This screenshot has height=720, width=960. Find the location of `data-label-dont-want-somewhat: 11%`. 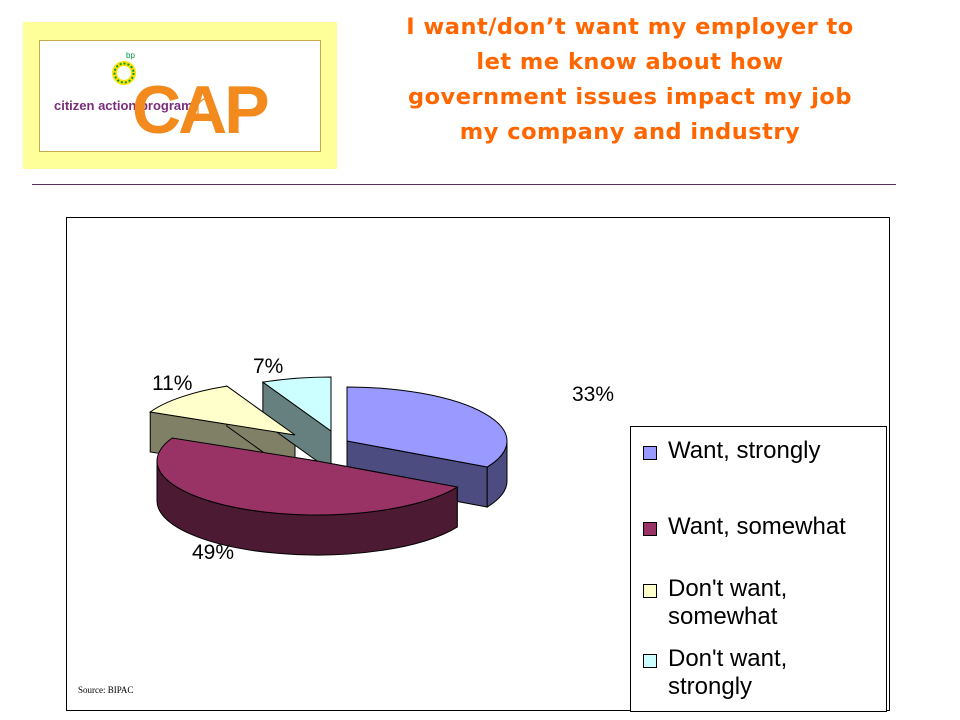

data-label-dont-want-somewhat: 11% is located at coordinates (172, 383).